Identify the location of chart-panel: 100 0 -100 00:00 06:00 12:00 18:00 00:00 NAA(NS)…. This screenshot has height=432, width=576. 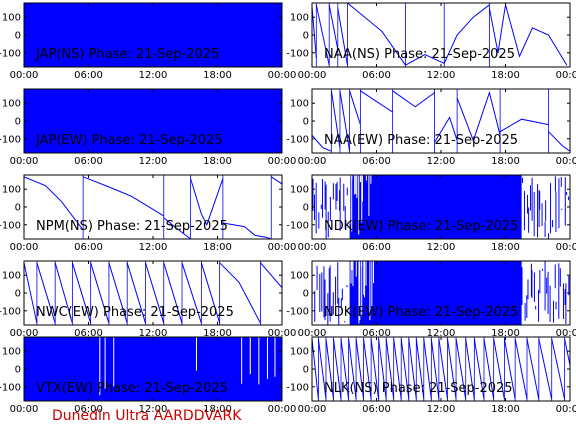
(431, 41).